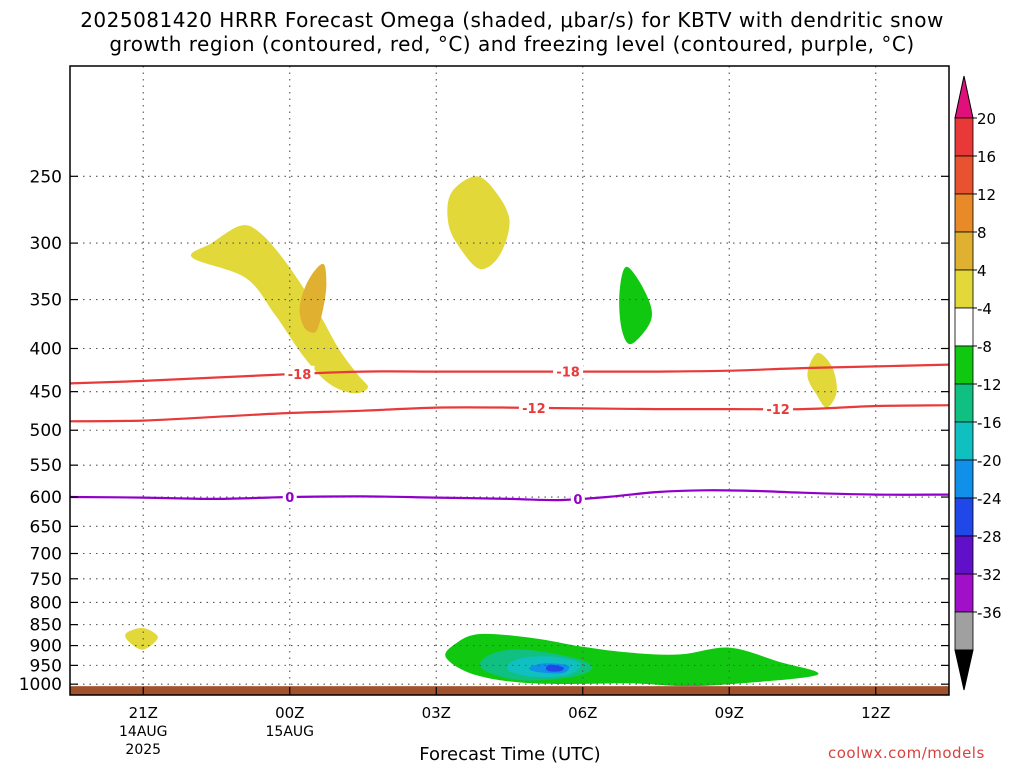  What do you see at coordinates (46, 603) in the screenshot?
I see `y-tick-label: 800` at bounding box center [46, 603].